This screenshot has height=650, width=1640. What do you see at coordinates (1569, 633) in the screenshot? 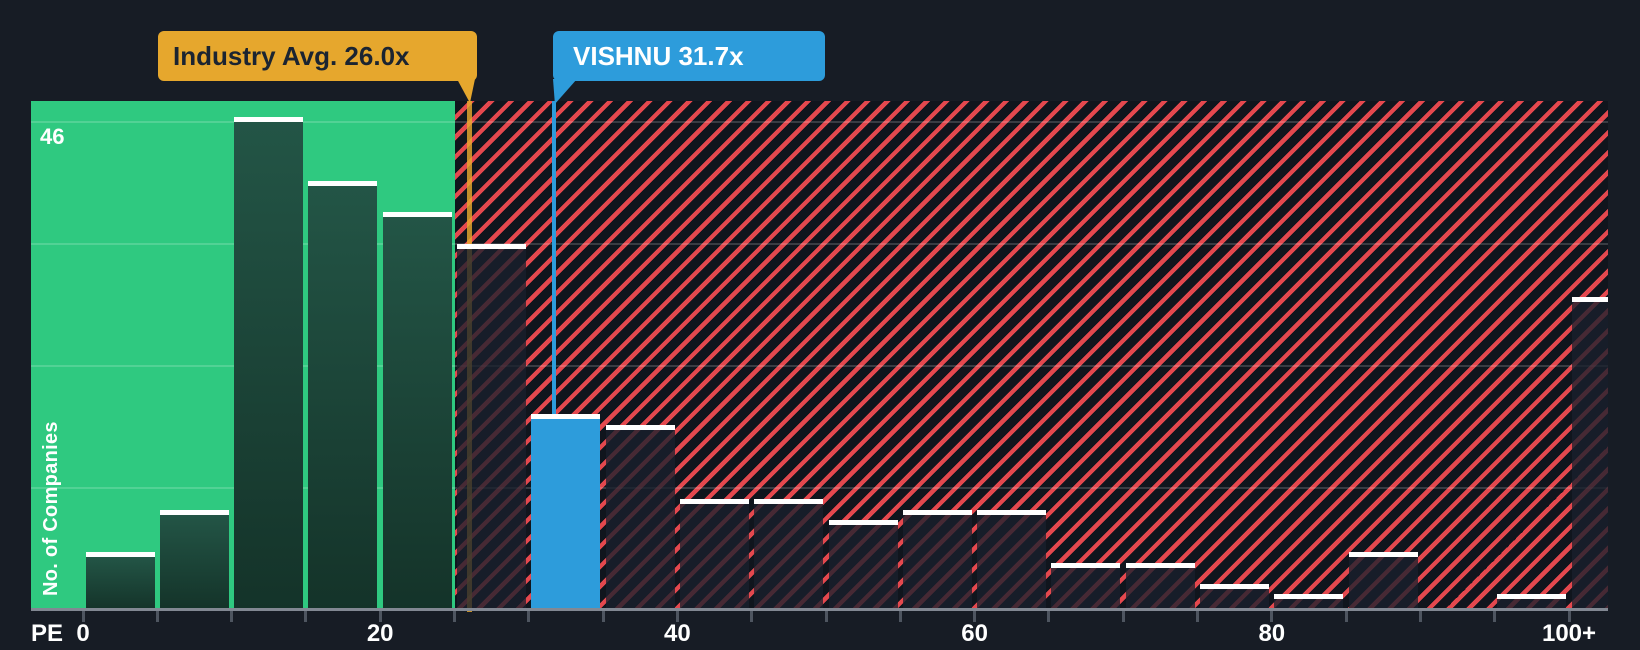
I see `x-tick-label-100+: 100+` at bounding box center [1569, 633].